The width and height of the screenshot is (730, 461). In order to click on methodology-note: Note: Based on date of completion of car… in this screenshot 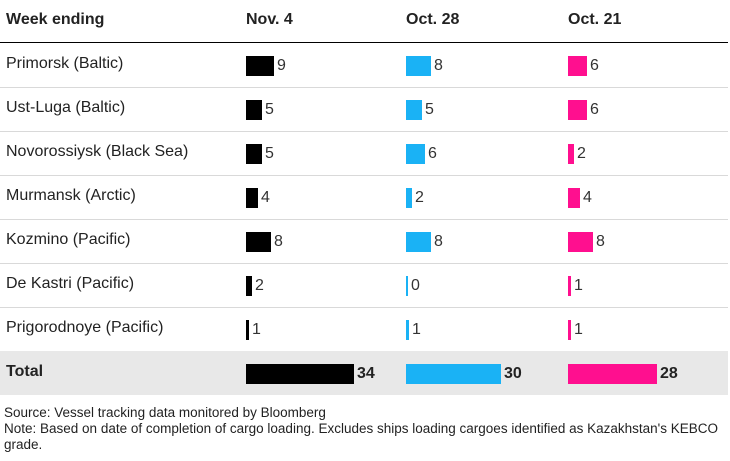, I will do `click(361, 436)`.